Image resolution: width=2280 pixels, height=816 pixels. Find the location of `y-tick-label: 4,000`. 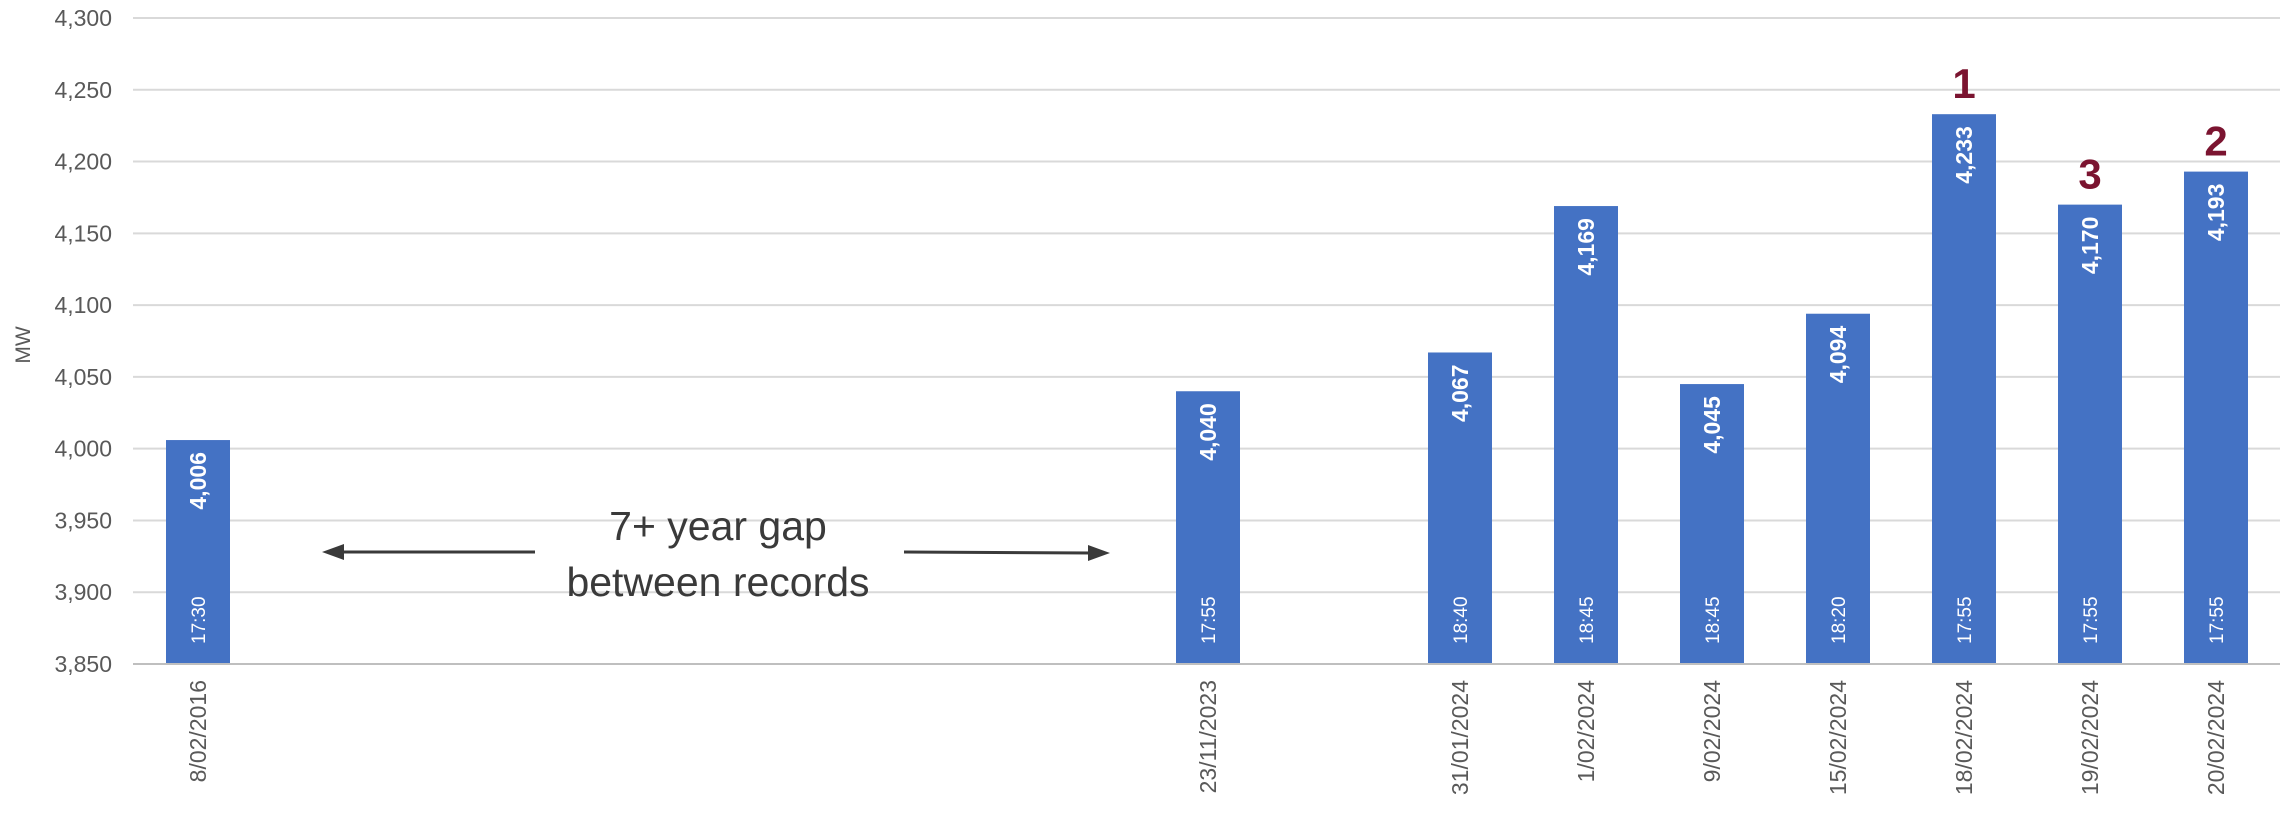

y-tick-label: 4,000 is located at coordinates (83, 449).